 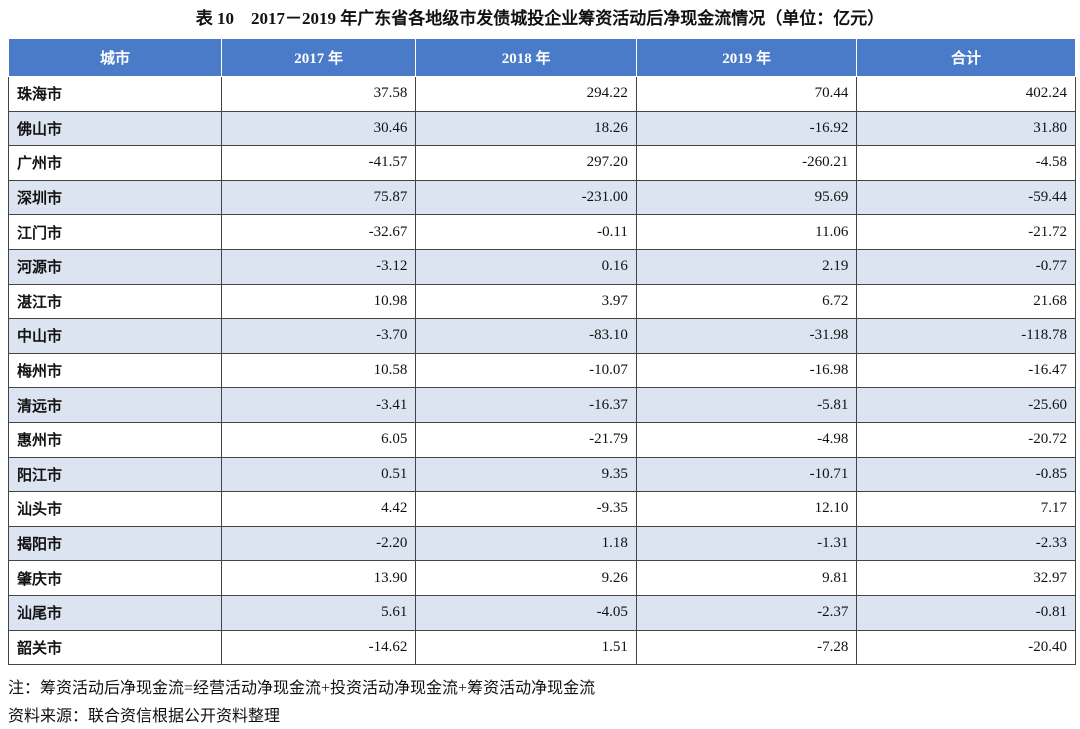 I want to click on header-cell: 2017 年, so click(x=318, y=57).